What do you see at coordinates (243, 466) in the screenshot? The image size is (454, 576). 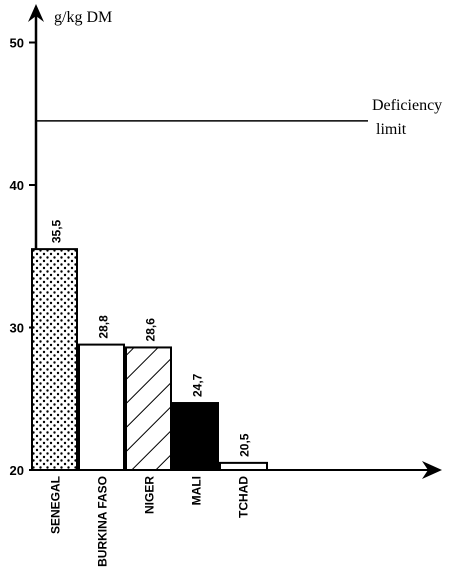 I see `bar-tchad` at bounding box center [243, 466].